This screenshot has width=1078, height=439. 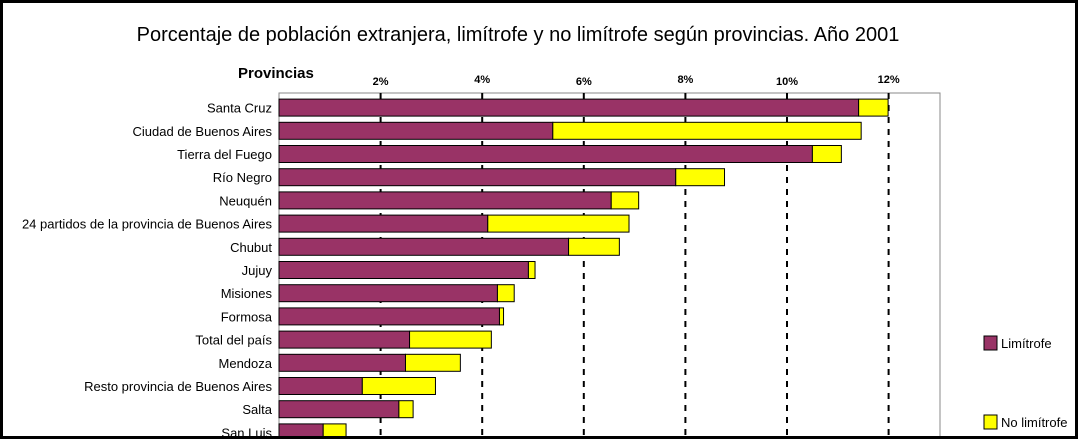 I want to click on category-label: Ciudad de Buenos Aires, so click(x=203, y=131).